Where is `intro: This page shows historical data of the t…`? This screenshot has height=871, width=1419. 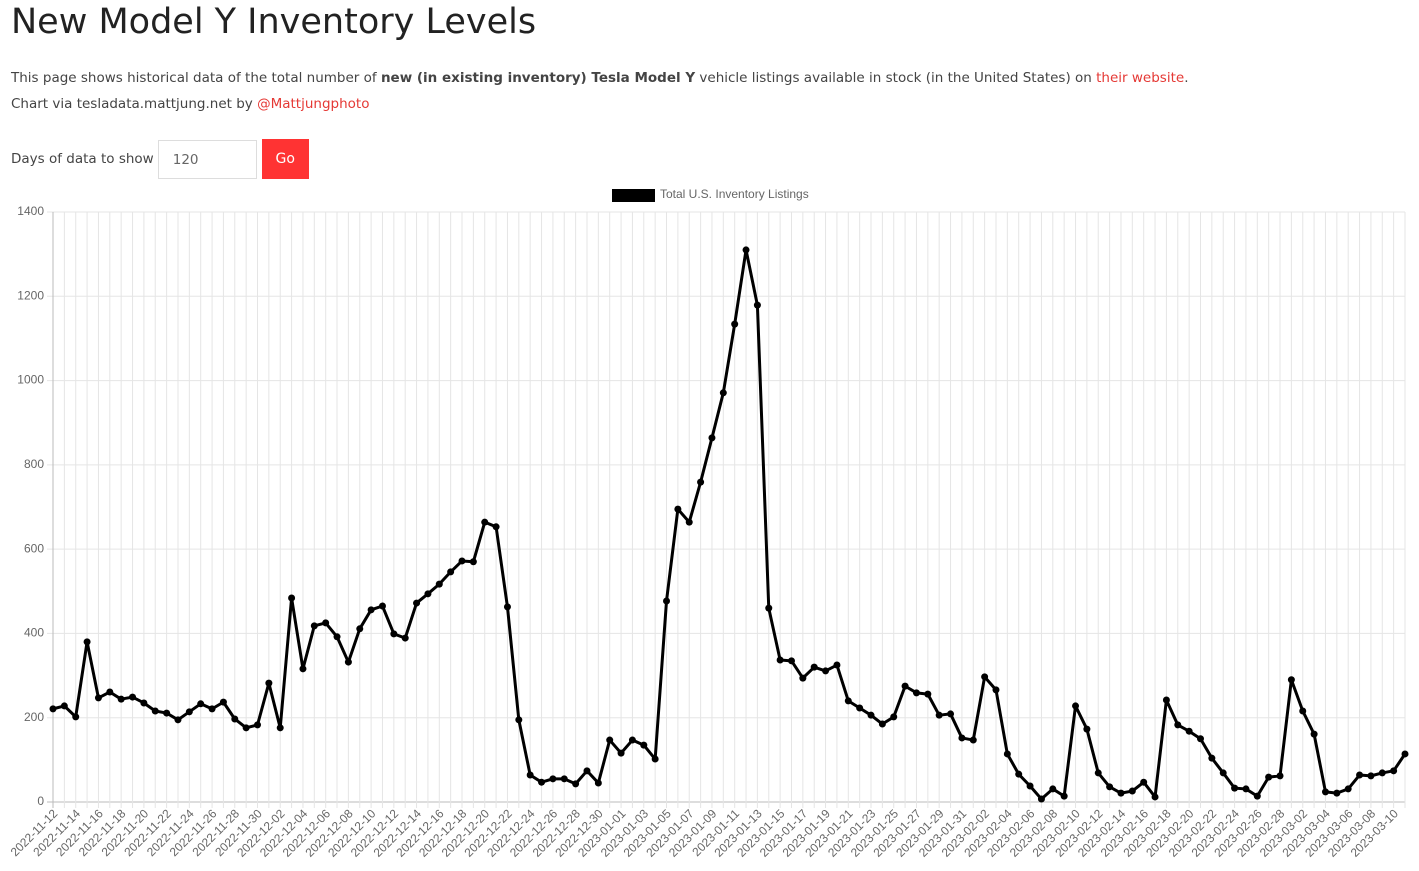 intro: This page shows historical data of the t… is located at coordinates (599, 78).